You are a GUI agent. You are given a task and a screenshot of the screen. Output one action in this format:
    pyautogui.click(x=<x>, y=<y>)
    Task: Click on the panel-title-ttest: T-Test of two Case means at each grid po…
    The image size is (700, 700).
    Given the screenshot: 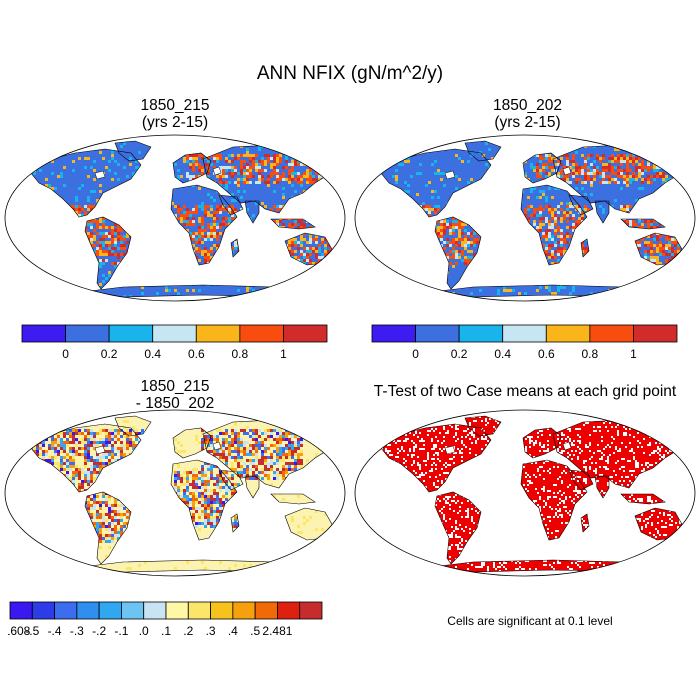 What is the action you would take?
    pyautogui.click(x=525, y=391)
    